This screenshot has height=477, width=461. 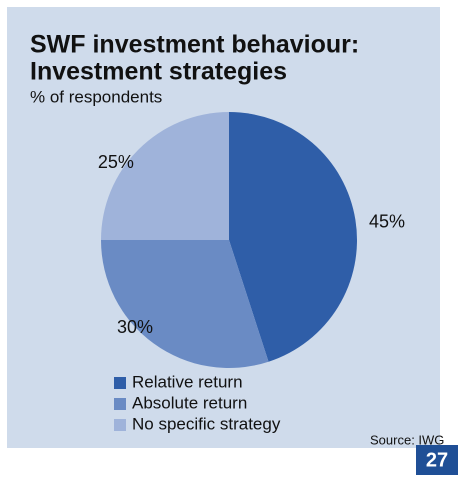 What do you see at coordinates (135, 327) in the screenshot?
I see `data-label: 30%` at bounding box center [135, 327].